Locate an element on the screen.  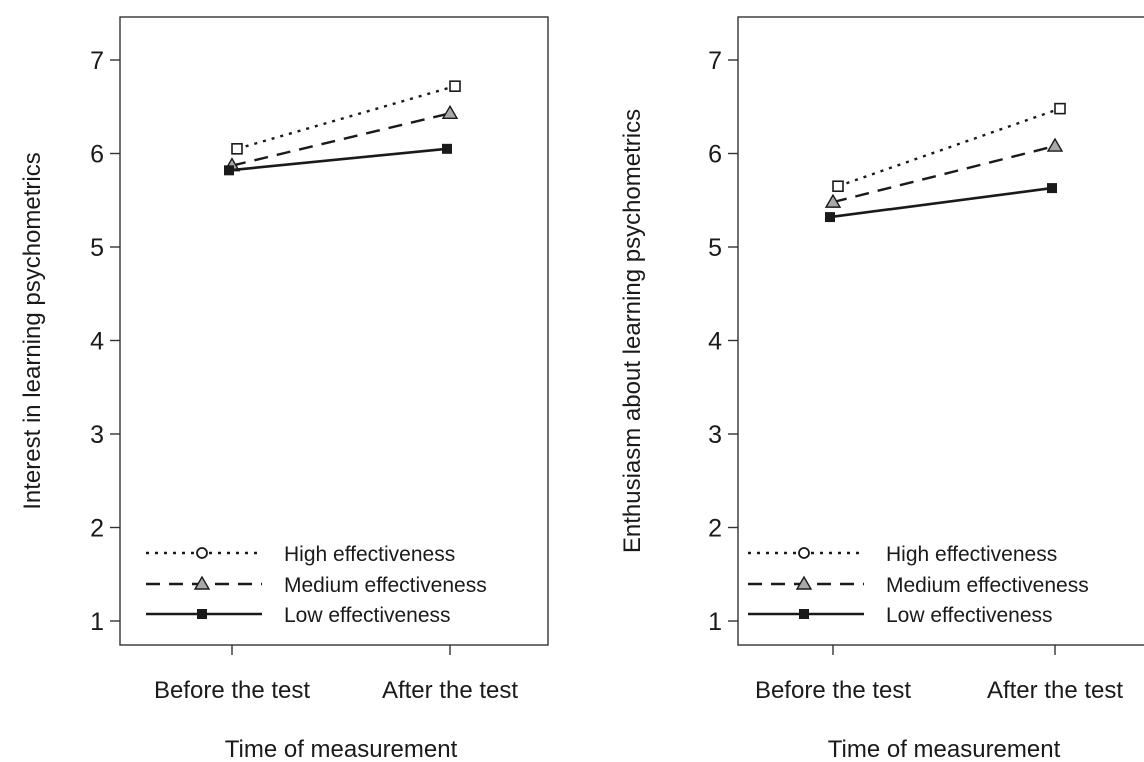
y-axis-title: Enthusiasm about learning psychometrics is located at coordinates (632, 331).